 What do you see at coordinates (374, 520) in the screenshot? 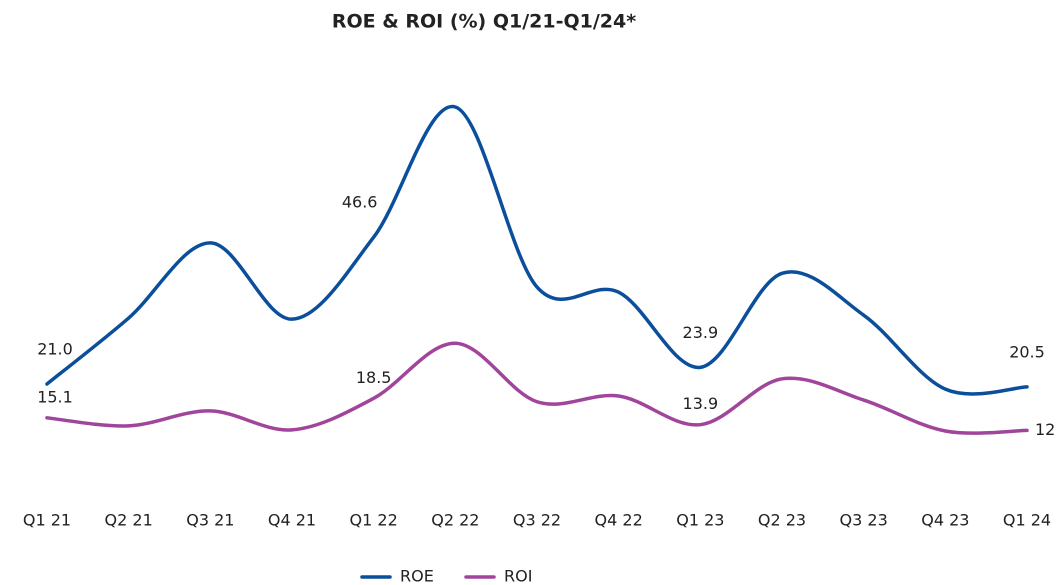
I see `x-tick-label: Q1 22` at bounding box center [374, 520].